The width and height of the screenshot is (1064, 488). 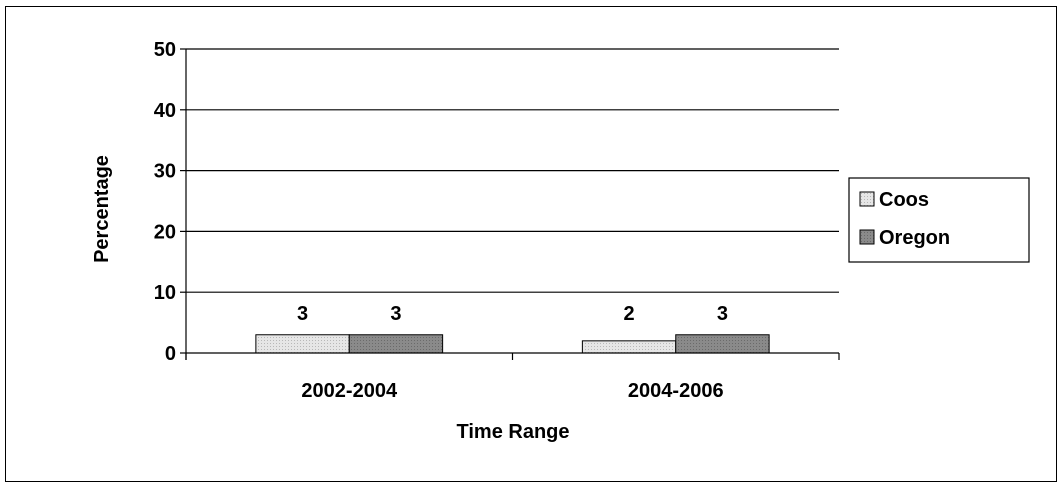 What do you see at coordinates (867, 237) in the screenshot?
I see `legend-swatch-oregon` at bounding box center [867, 237].